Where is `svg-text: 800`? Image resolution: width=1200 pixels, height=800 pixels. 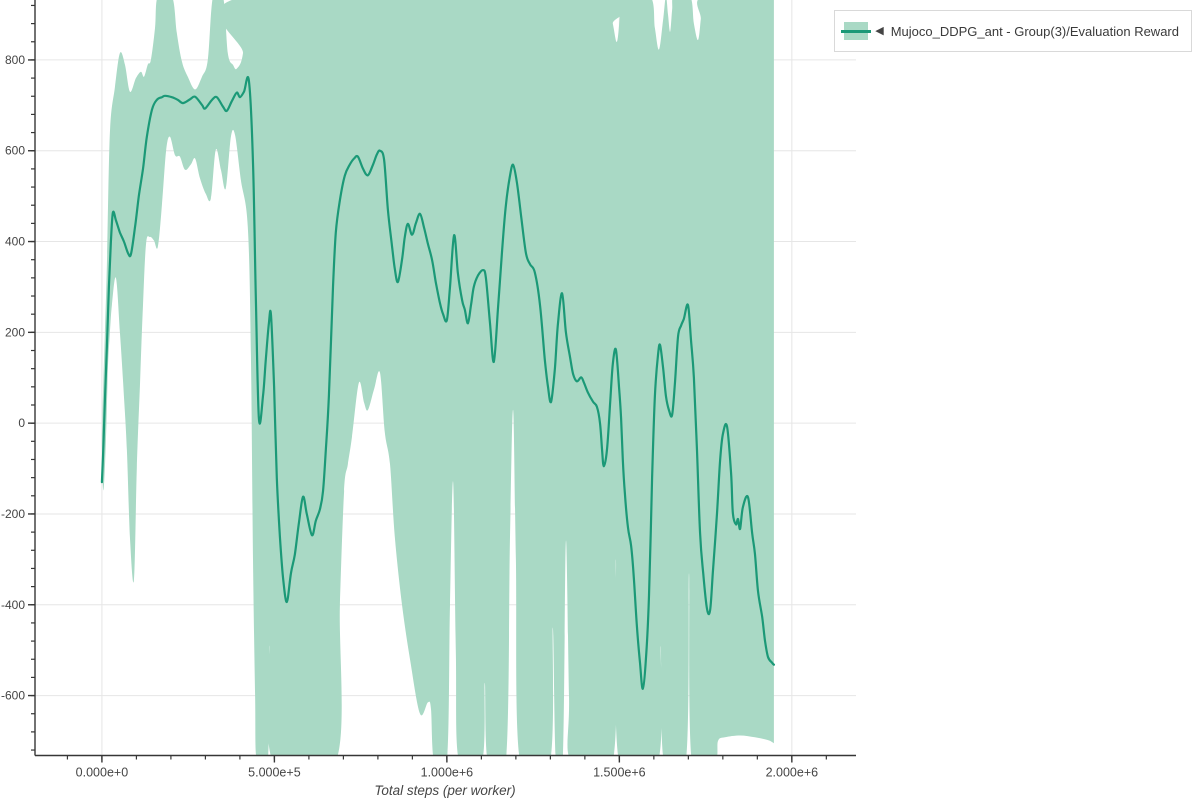
svg-text: 800 is located at coordinates (15, 60).